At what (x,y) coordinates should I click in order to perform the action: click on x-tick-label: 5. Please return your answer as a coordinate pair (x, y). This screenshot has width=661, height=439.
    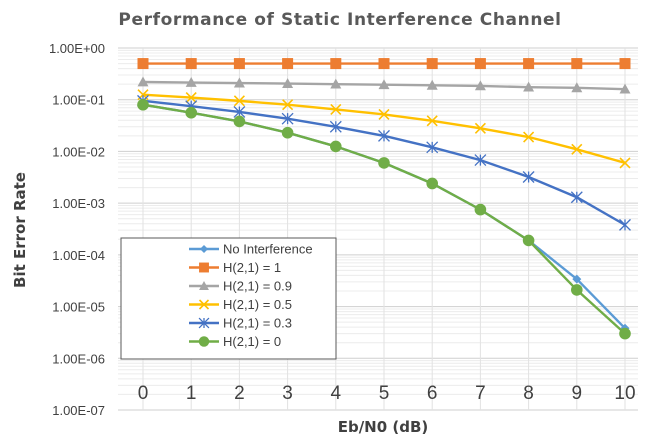
    Looking at the image, I should click on (384, 393).